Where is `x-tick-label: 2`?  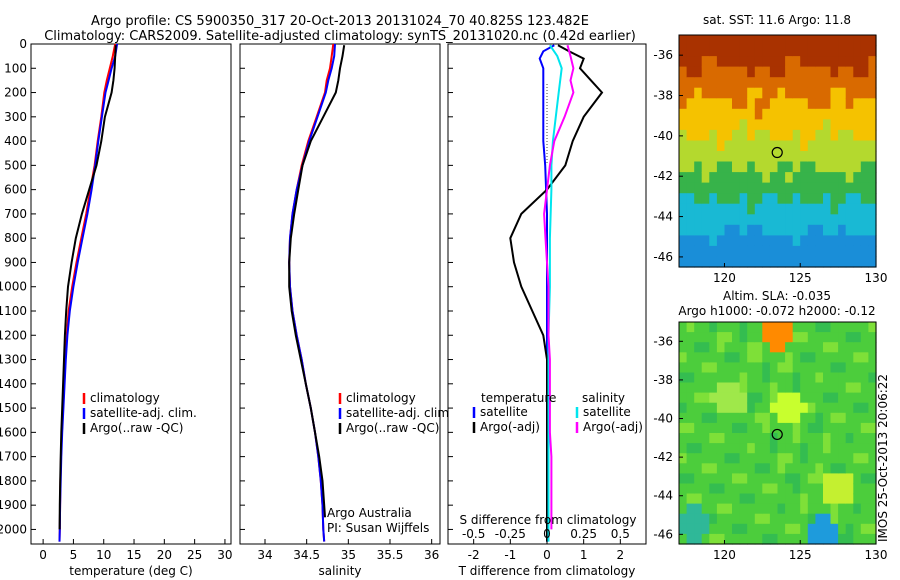 x-tick-label: 2 is located at coordinates (621, 555).